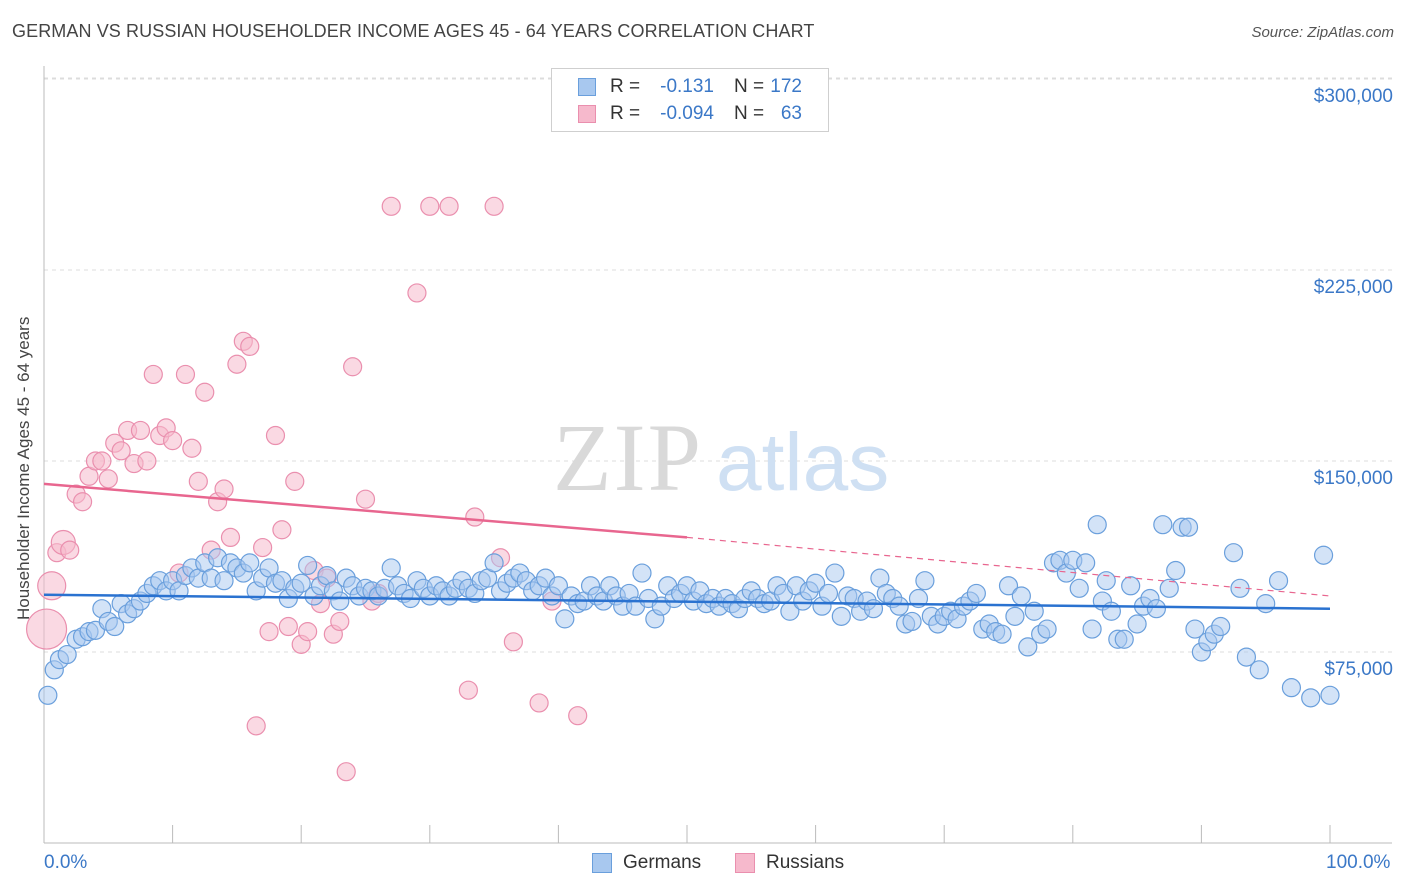 This screenshot has width=1406, height=892. I want to click on trend-lines, so click(687, 546).